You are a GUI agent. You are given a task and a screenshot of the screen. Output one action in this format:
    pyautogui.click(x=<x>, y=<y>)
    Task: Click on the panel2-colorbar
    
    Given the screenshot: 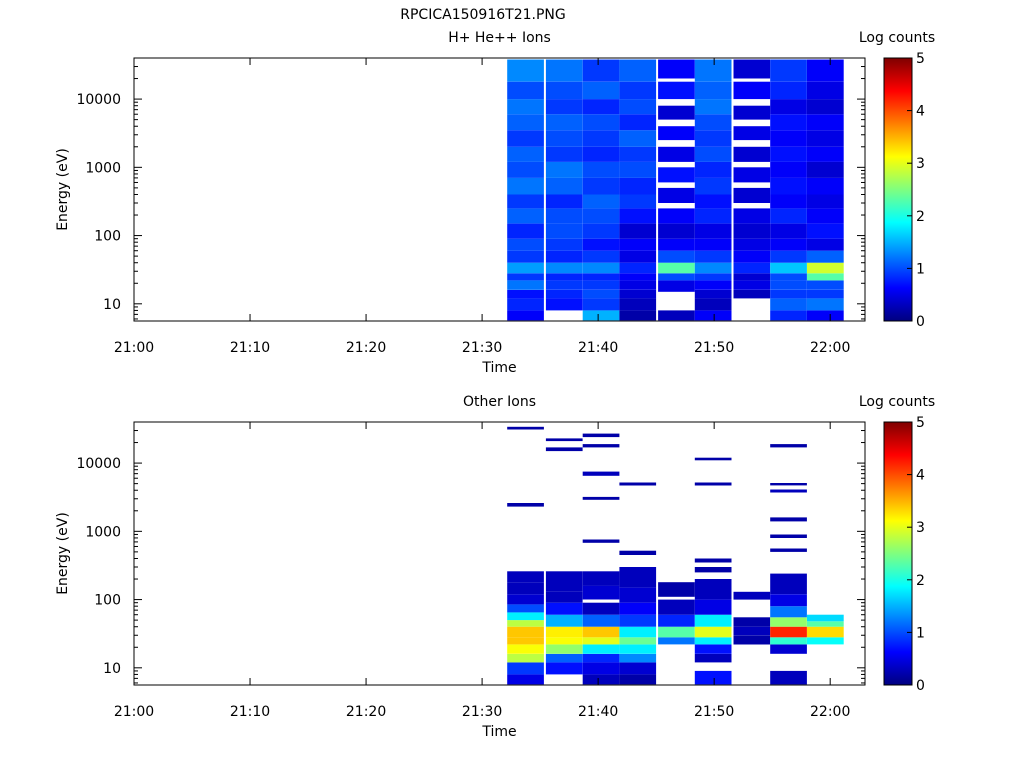 What is the action you would take?
    pyautogui.click(x=898, y=553)
    